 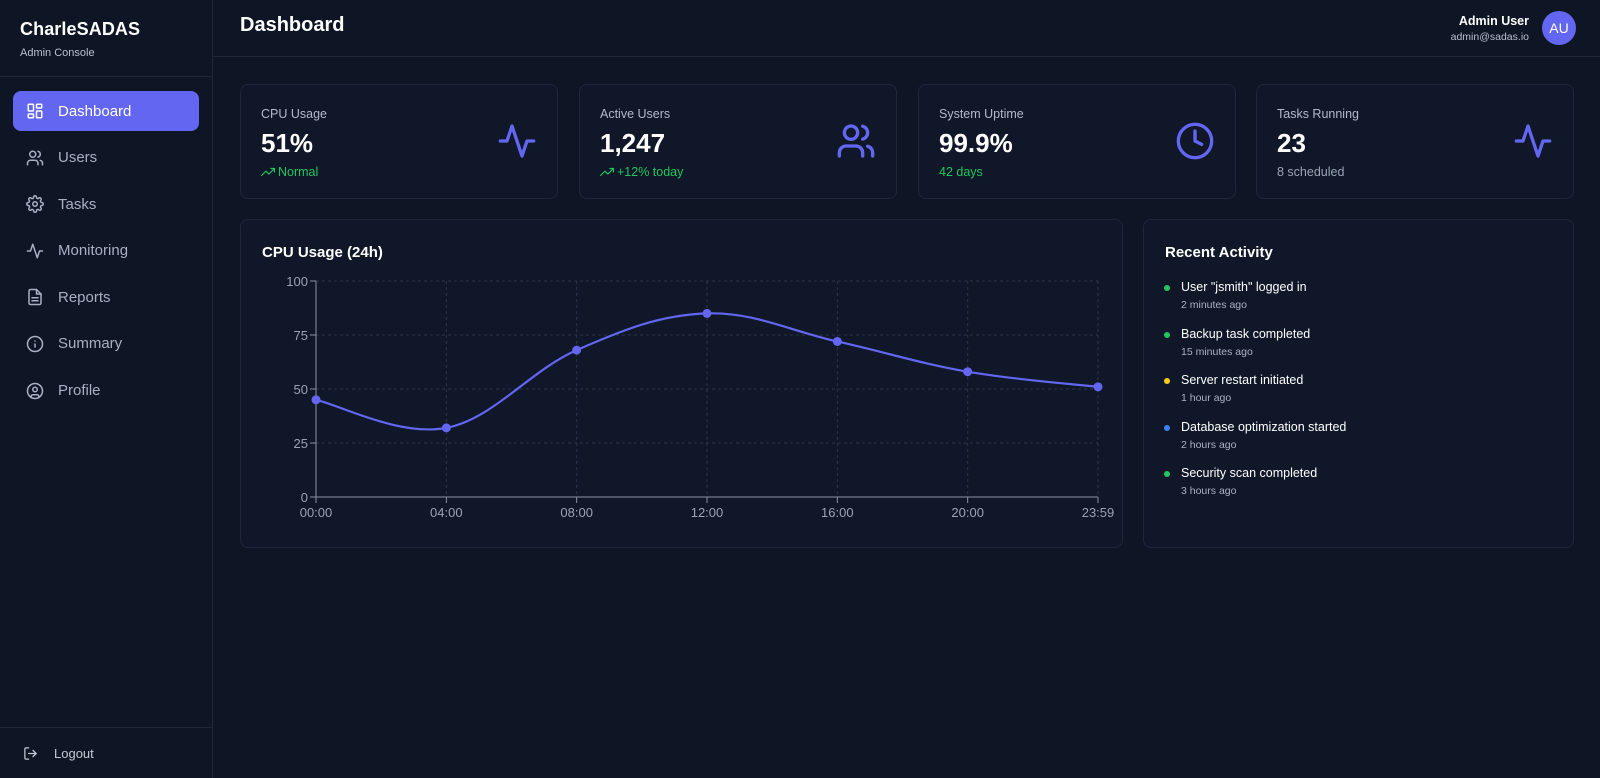 I want to click on sidebar-item-label: Dashboard, so click(x=95, y=111).